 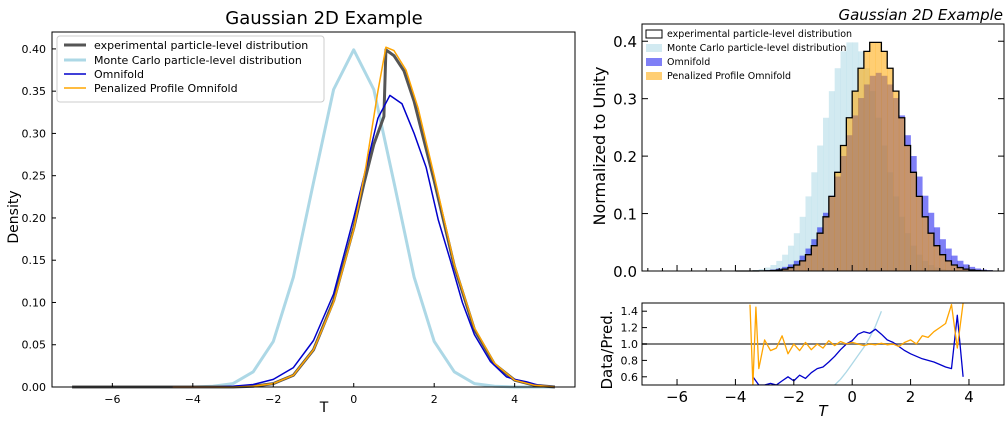 I want to click on ratio-ytick-label: 0.6, so click(x=630, y=377).